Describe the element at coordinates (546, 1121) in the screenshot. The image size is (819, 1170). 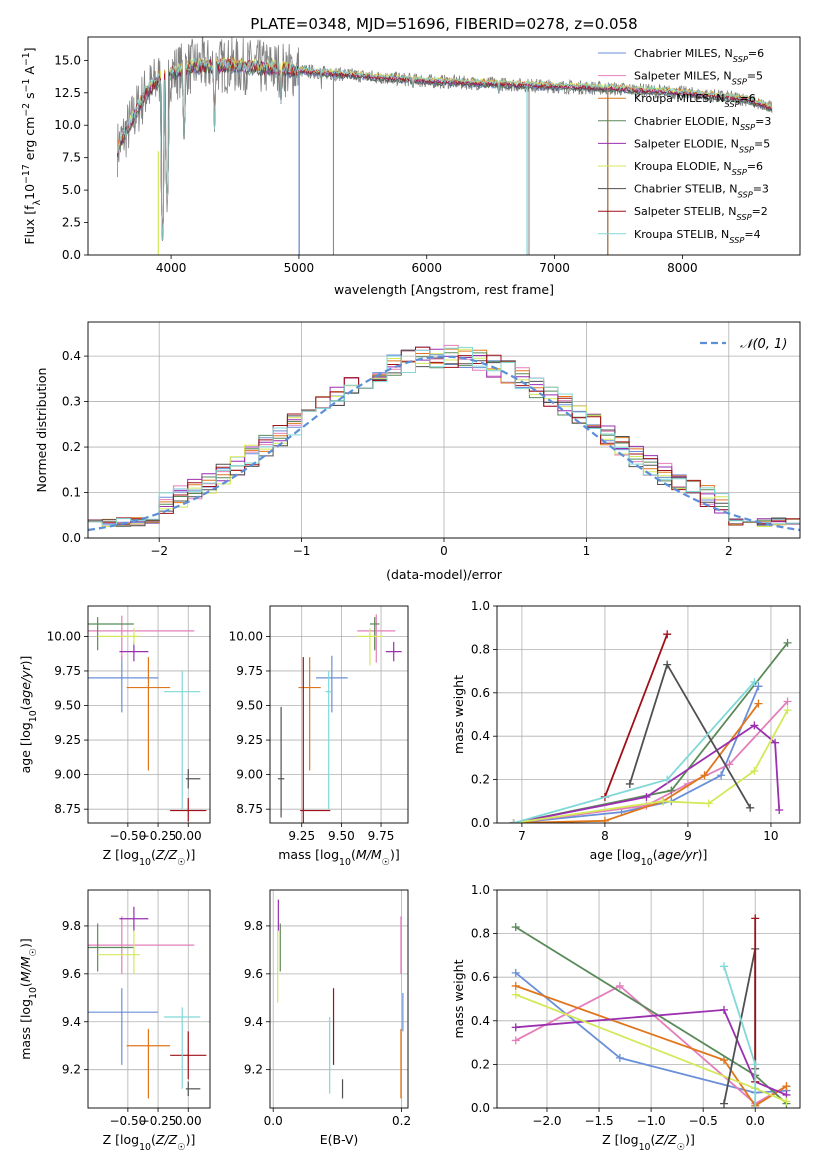
I see `x-tick-label: −2.0` at that location.